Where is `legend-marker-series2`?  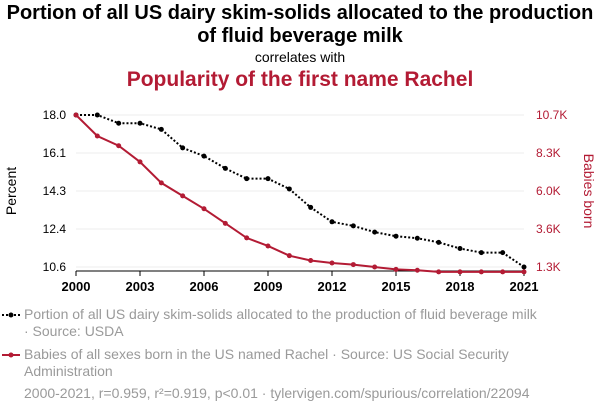 legend-marker-series2 is located at coordinates (11, 355).